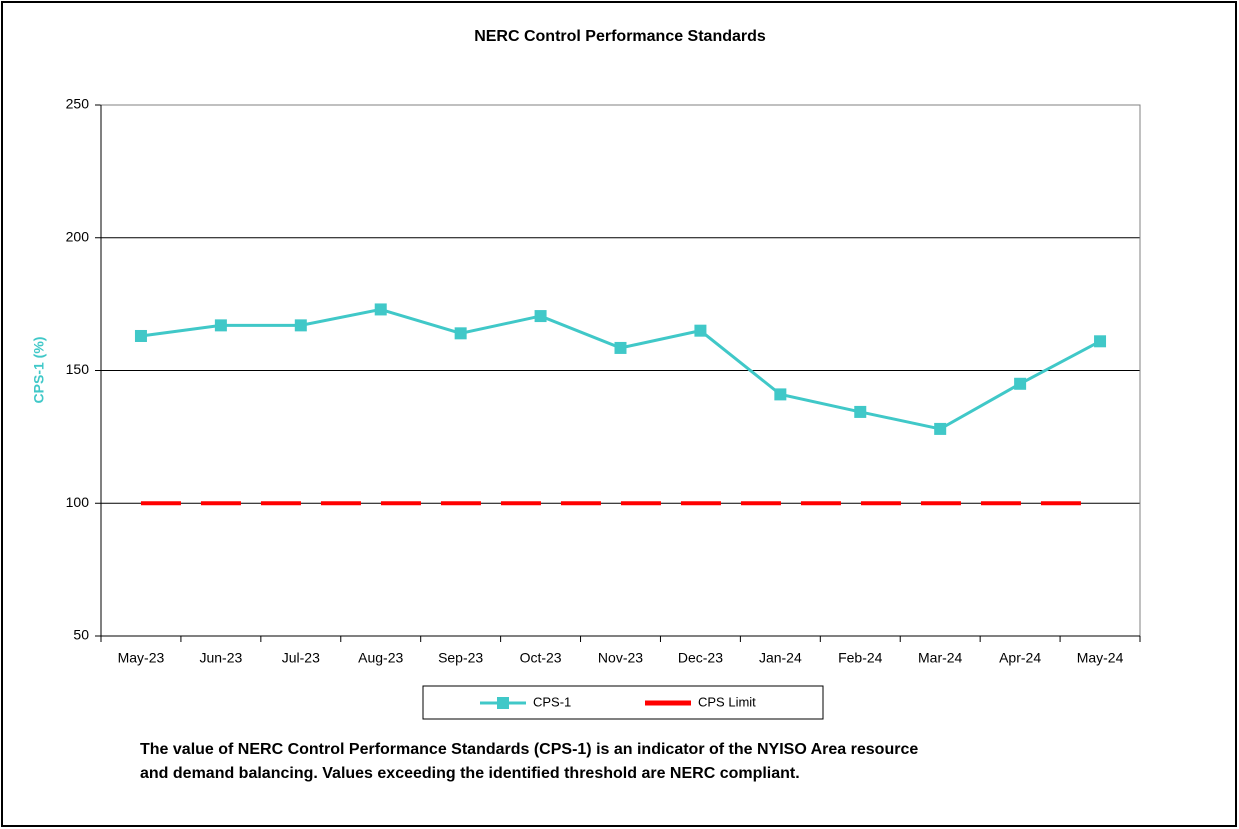  I want to click on y-tick-label: 50, so click(81, 635).